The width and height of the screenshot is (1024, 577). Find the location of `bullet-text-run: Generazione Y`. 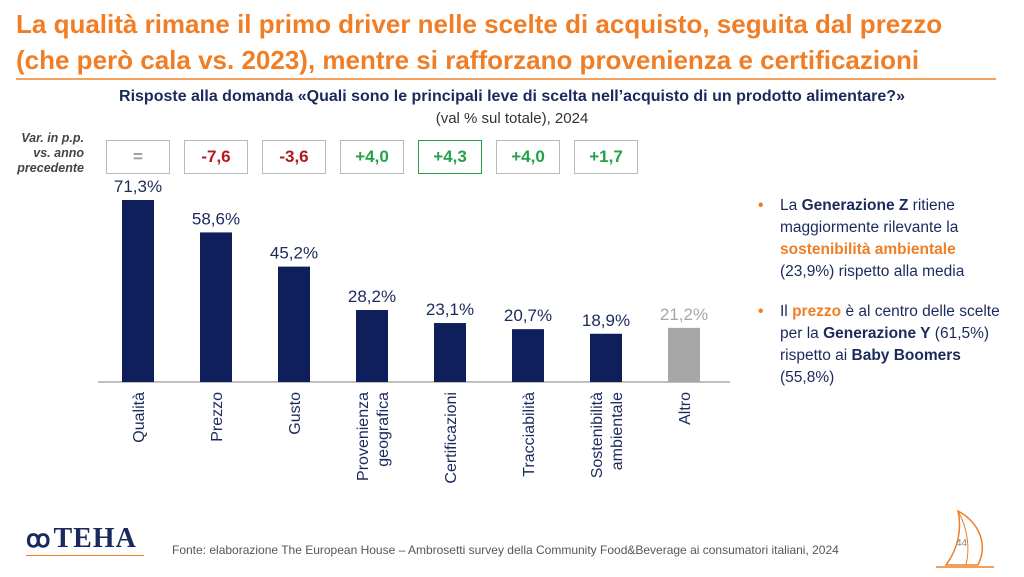

bullet-text-run: Generazione Y is located at coordinates (877, 333).